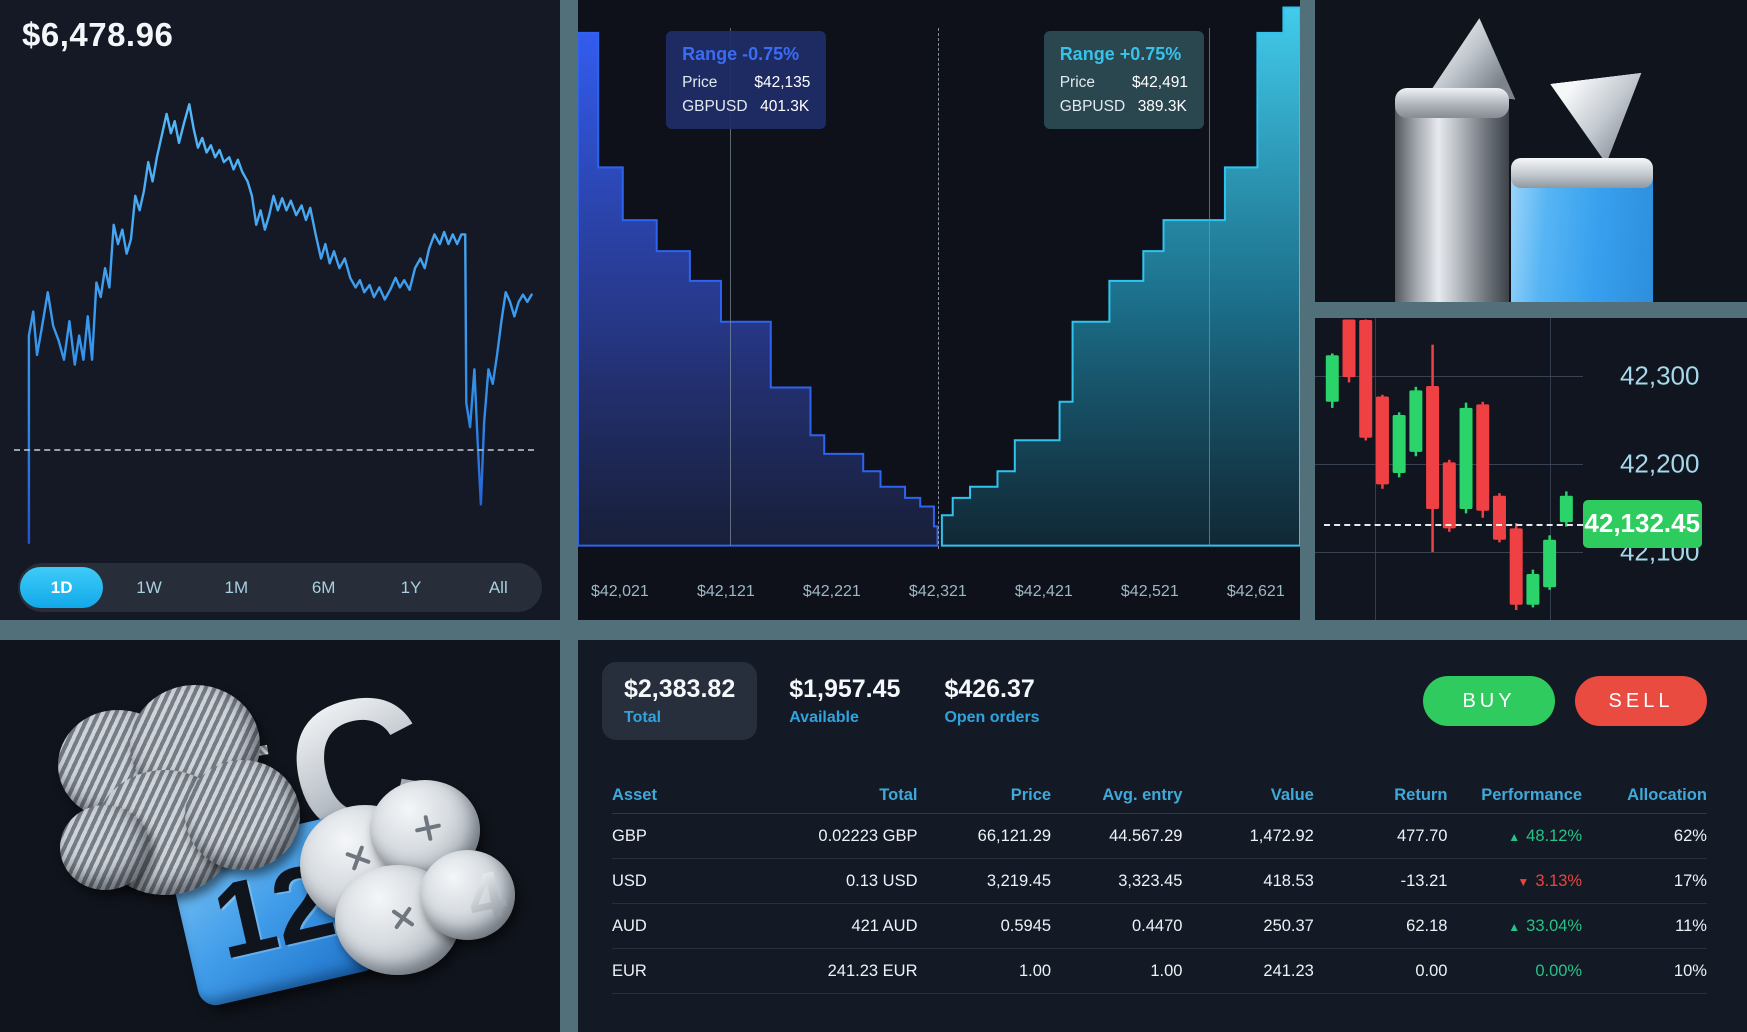  Describe the element at coordinates (1422, 835) in the screenshot. I see `cell: 477.70` at that location.